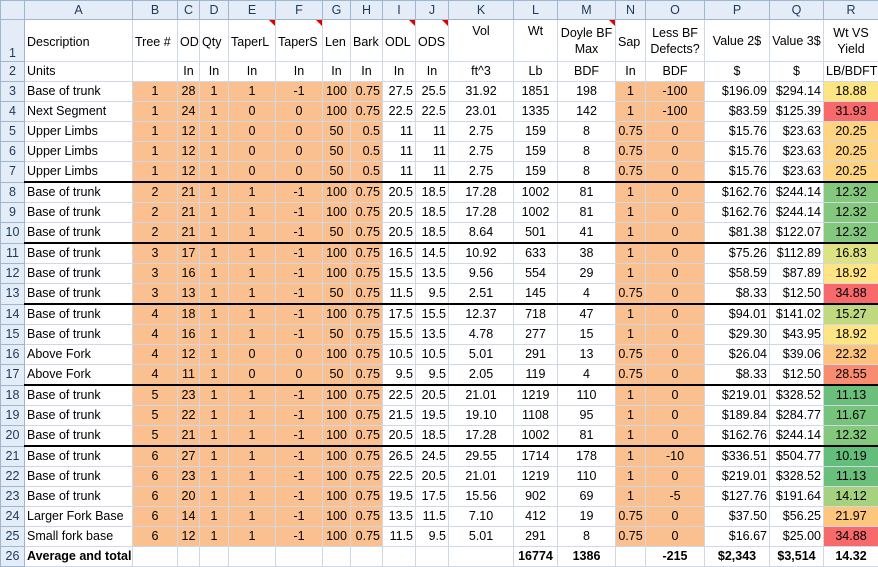 This screenshot has height=567, width=878. Describe the element at coordinates (399, 91) in the screenshot. I see `cell-odl: 27.5` at that location.